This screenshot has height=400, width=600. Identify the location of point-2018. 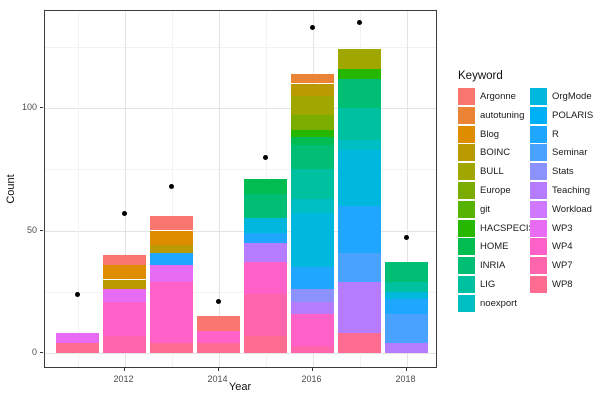
(406, 238).